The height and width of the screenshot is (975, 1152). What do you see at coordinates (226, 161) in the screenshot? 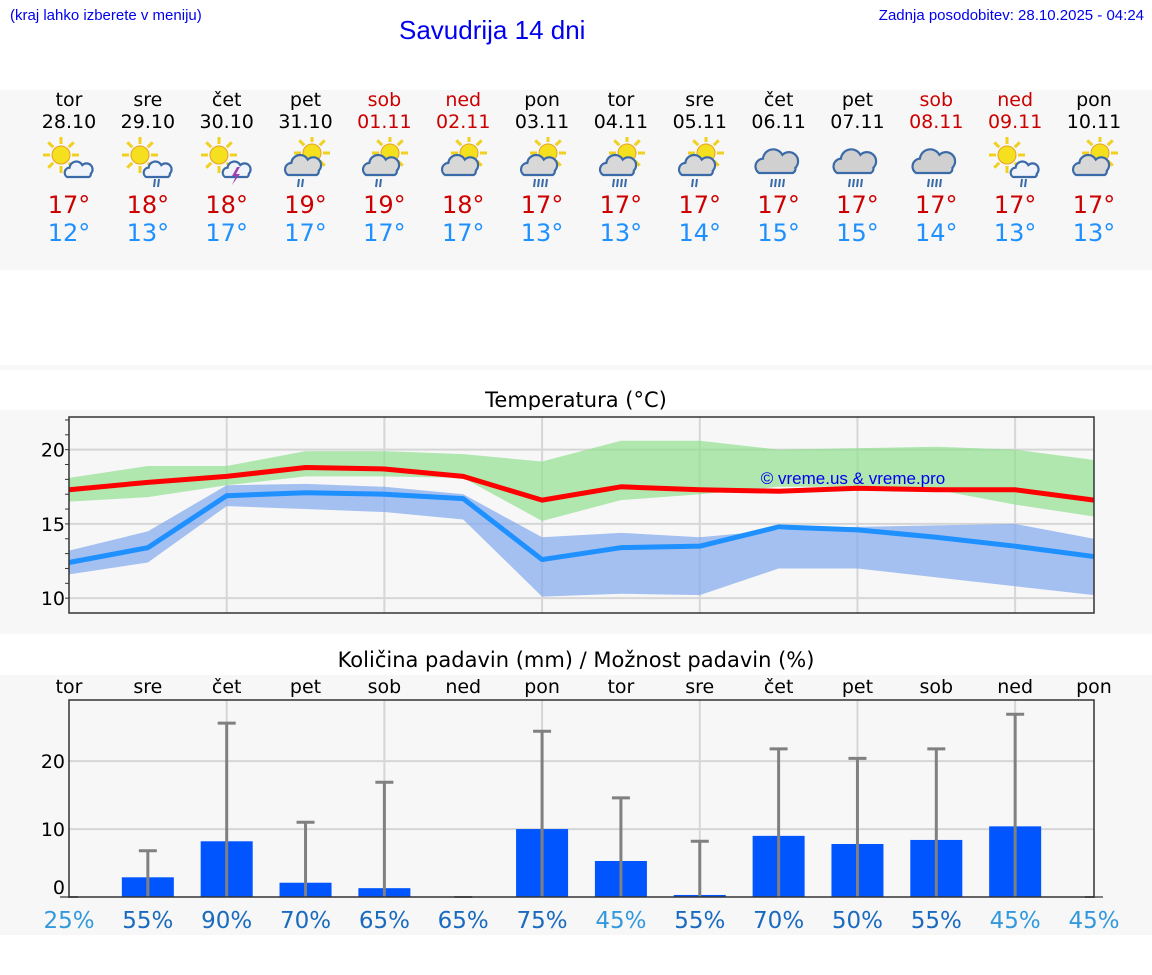
I see `sun-cloud-thunder-icon` at bounding box center [226, 161].